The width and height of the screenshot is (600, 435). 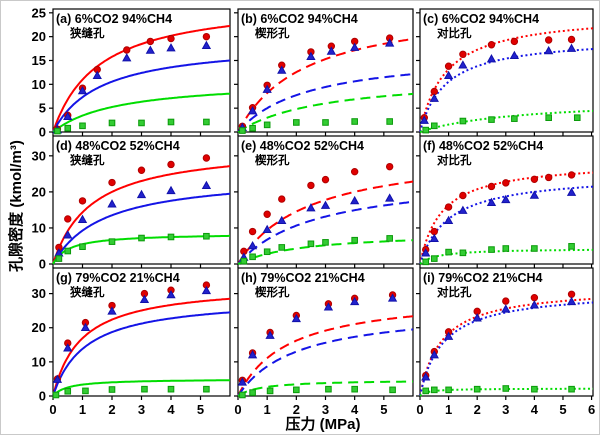 What do you see at coordinates (141, 228) in the screenshot?
I see `blue-solid-curve` at bounding box center [141, 228].